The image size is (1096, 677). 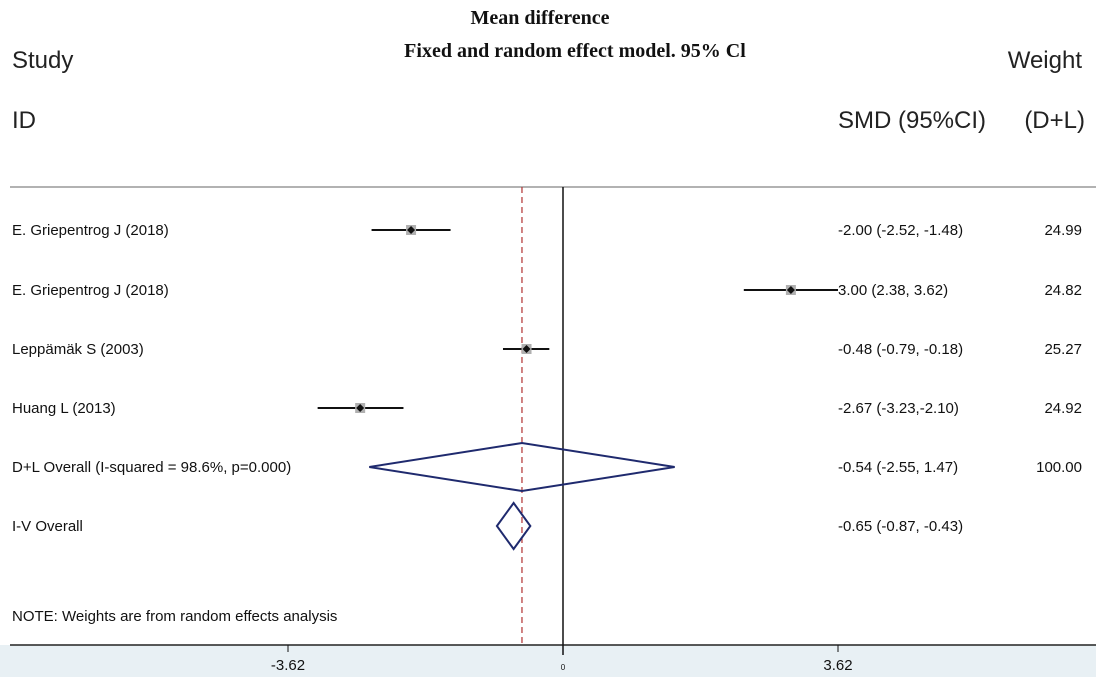 What do you see at coordinates (893, 290) in the screenshot?
I see `study-ci-text: 3.00 (2.38, 3.62)` at bounding box center [893, 290].